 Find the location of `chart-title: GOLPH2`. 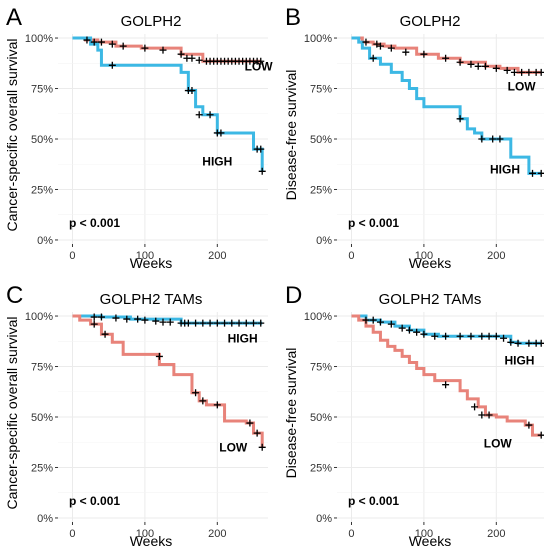

chart-title: GOLPH2 is located at coordinates (430, 21).